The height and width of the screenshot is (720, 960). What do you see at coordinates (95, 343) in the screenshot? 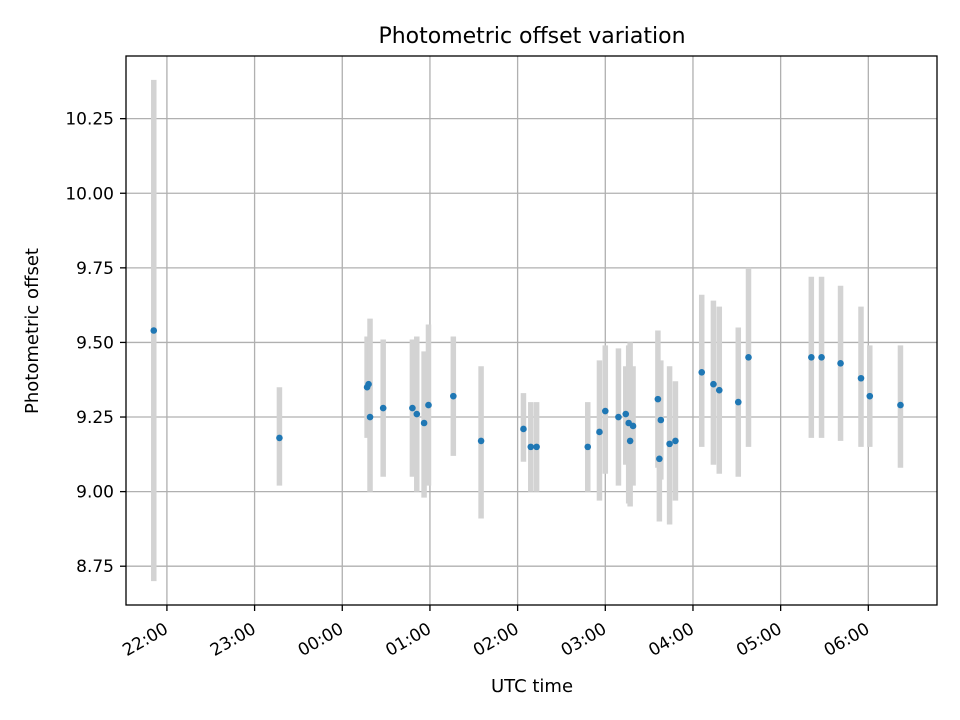
I see `y-tick-label: 9.50` at bounding box center [95, 343].